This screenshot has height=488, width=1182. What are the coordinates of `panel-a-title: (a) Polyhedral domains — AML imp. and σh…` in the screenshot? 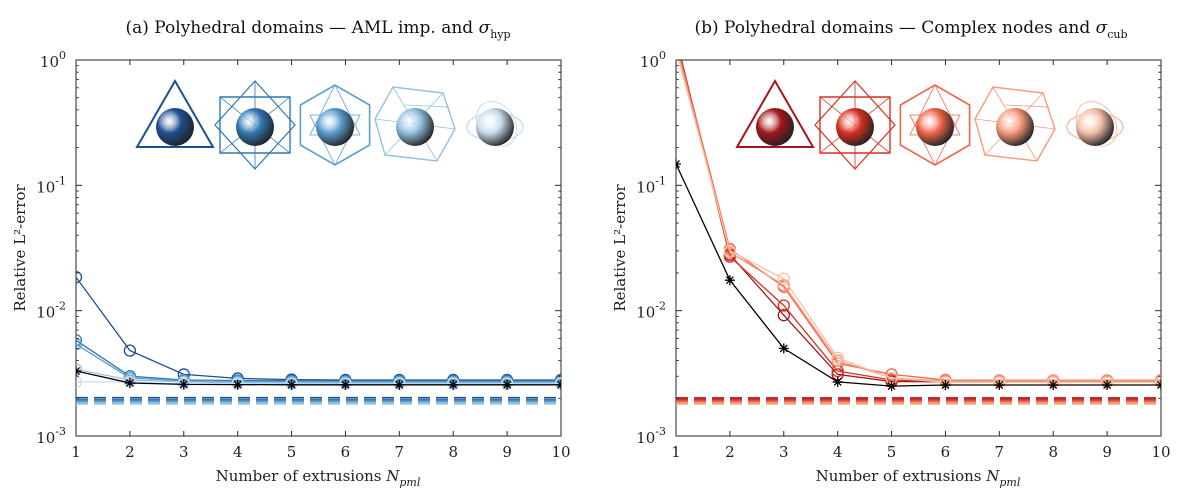 It's located at (317, 29).